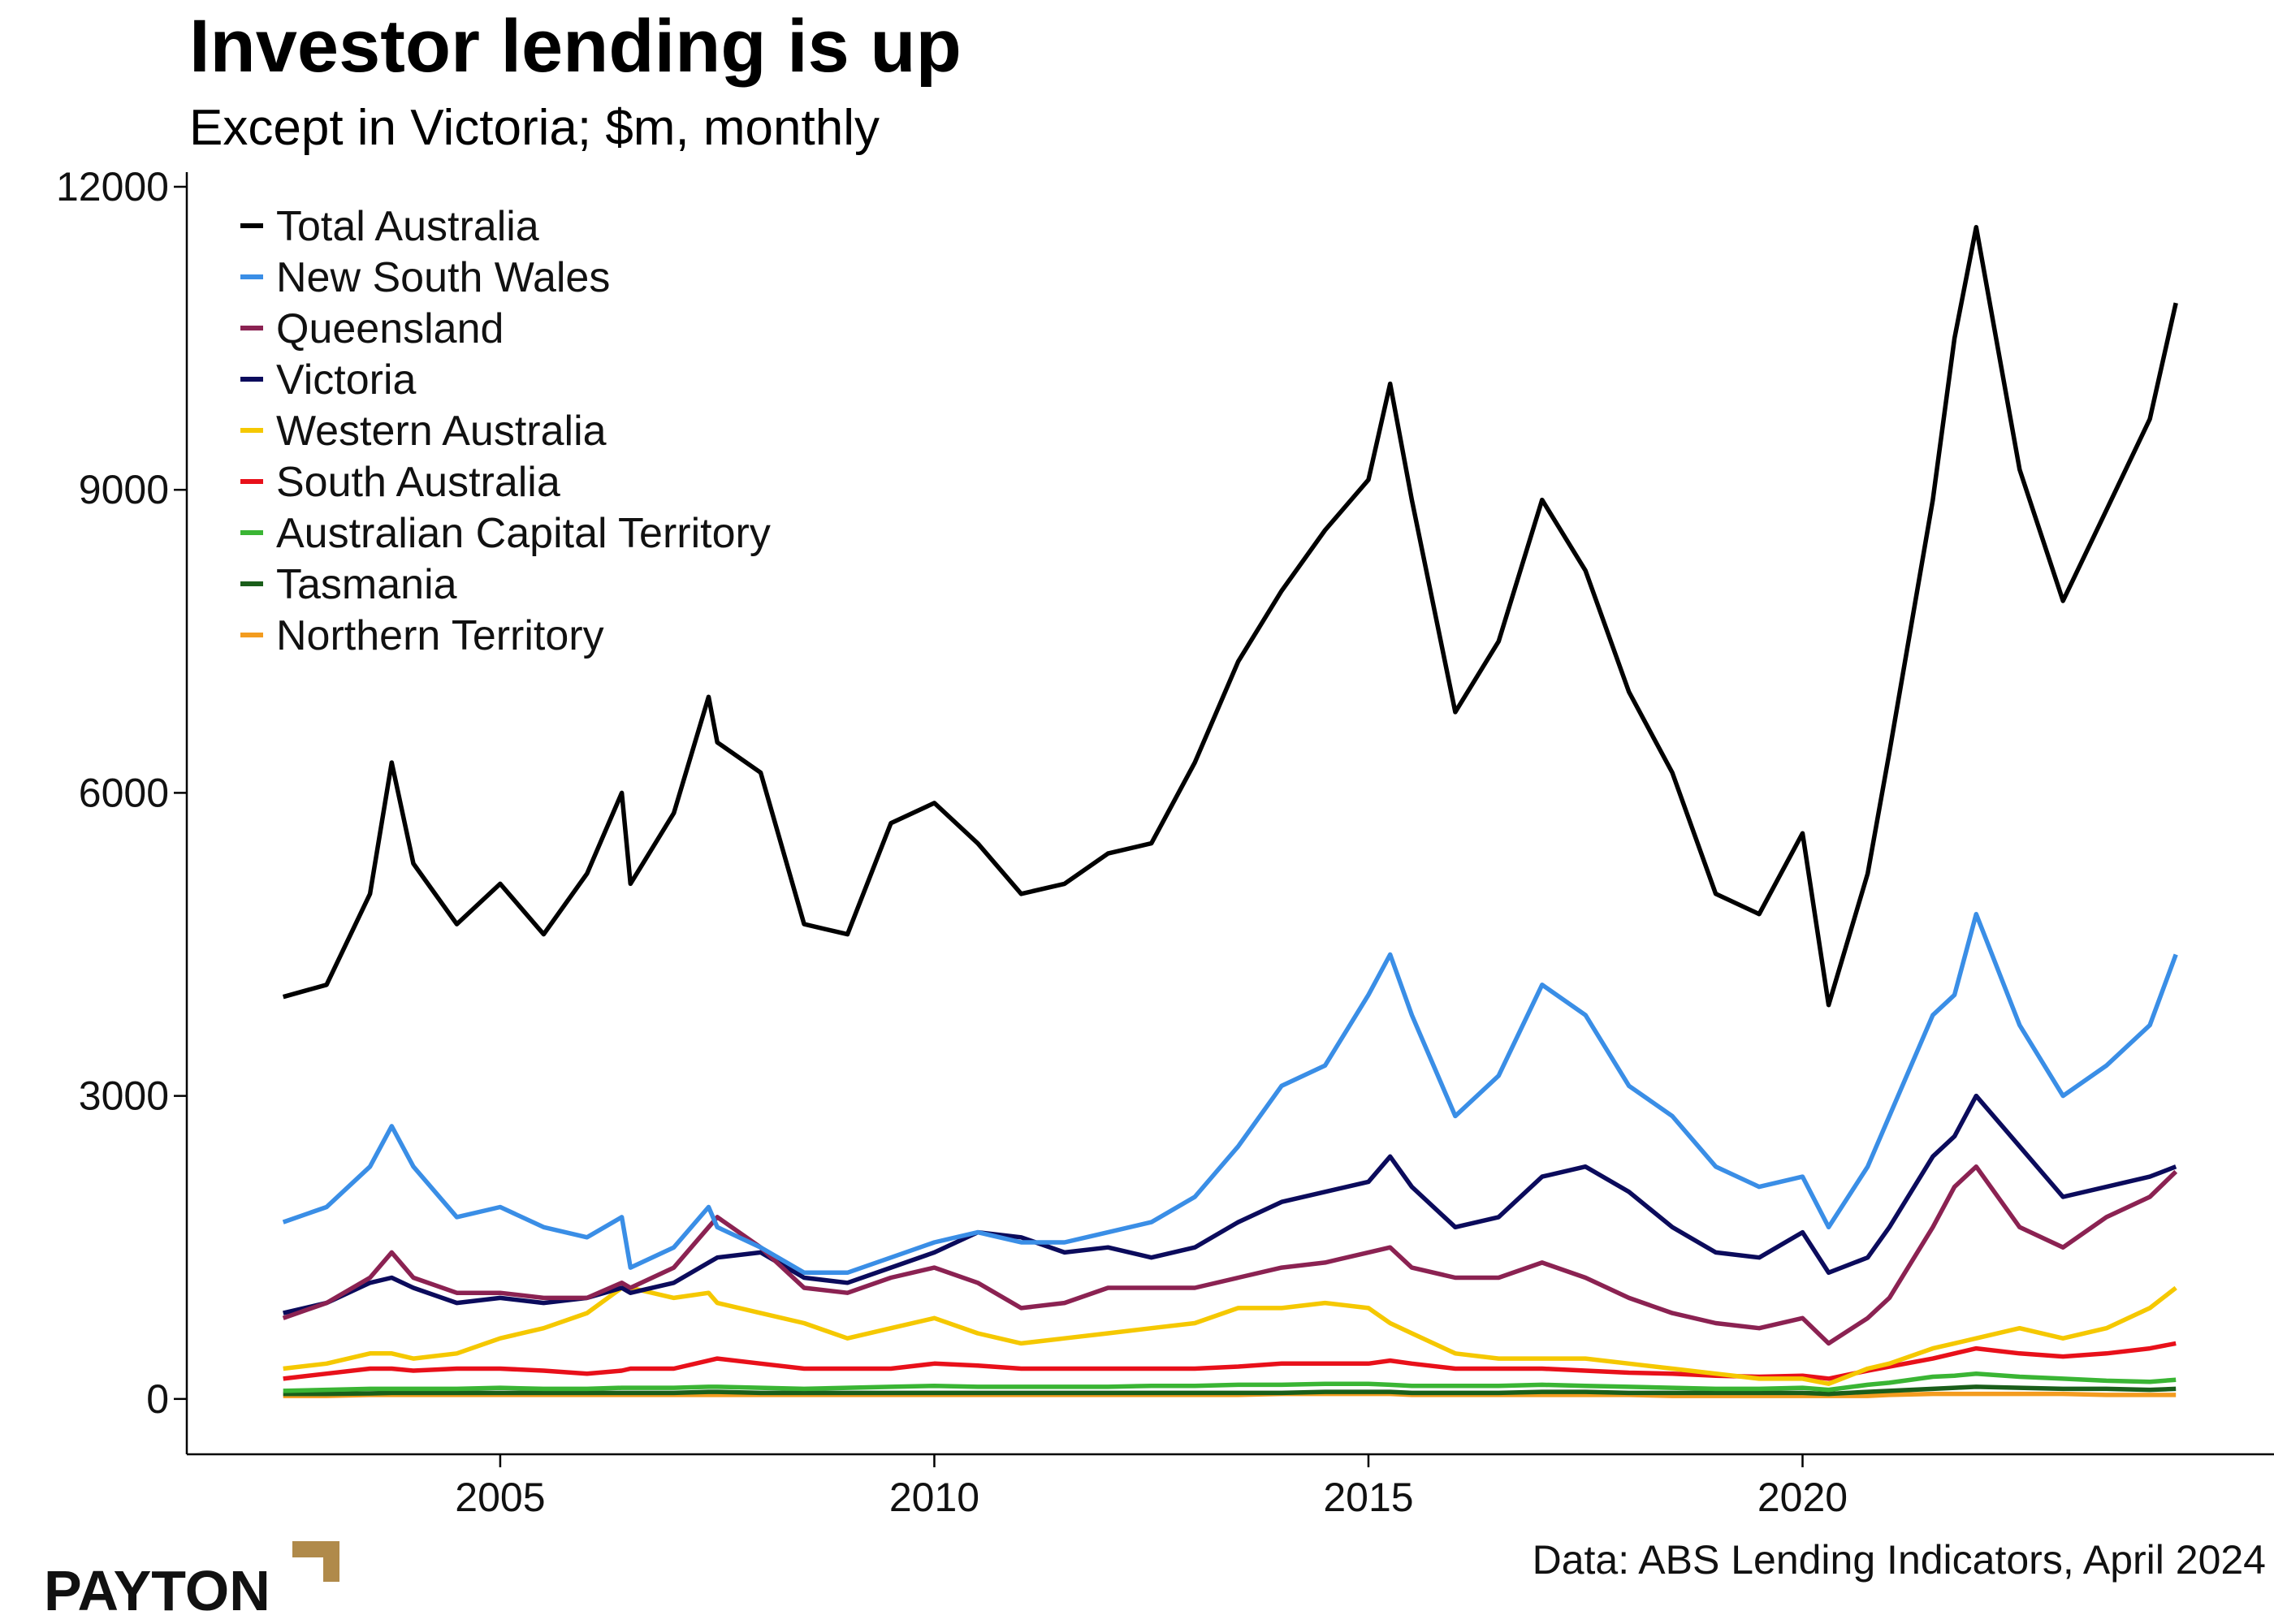 Image resolution: width=2274 pixels, height=1624 pixels. What do you see at coordinates (440, 636) in the screenshot?
I see `legend-label: Northern Territory` at bounding box center [440, 636].